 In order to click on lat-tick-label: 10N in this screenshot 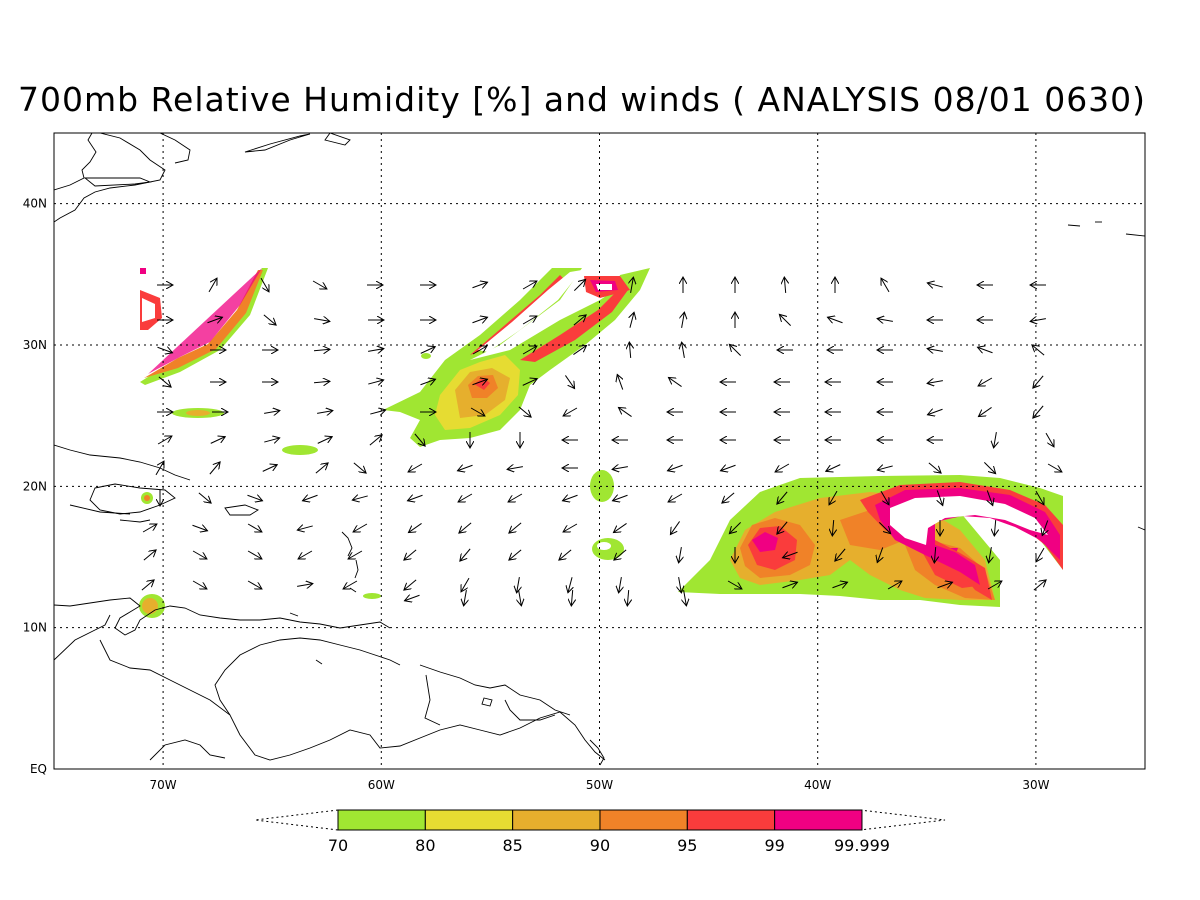, I will do `click(35, 628)`.